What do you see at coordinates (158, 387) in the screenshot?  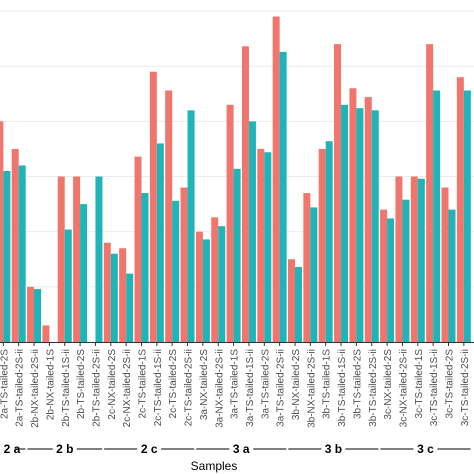 I see `x-tick-label: 2c-TS-tailed-1S-ii` at bounding box center [158, 387].